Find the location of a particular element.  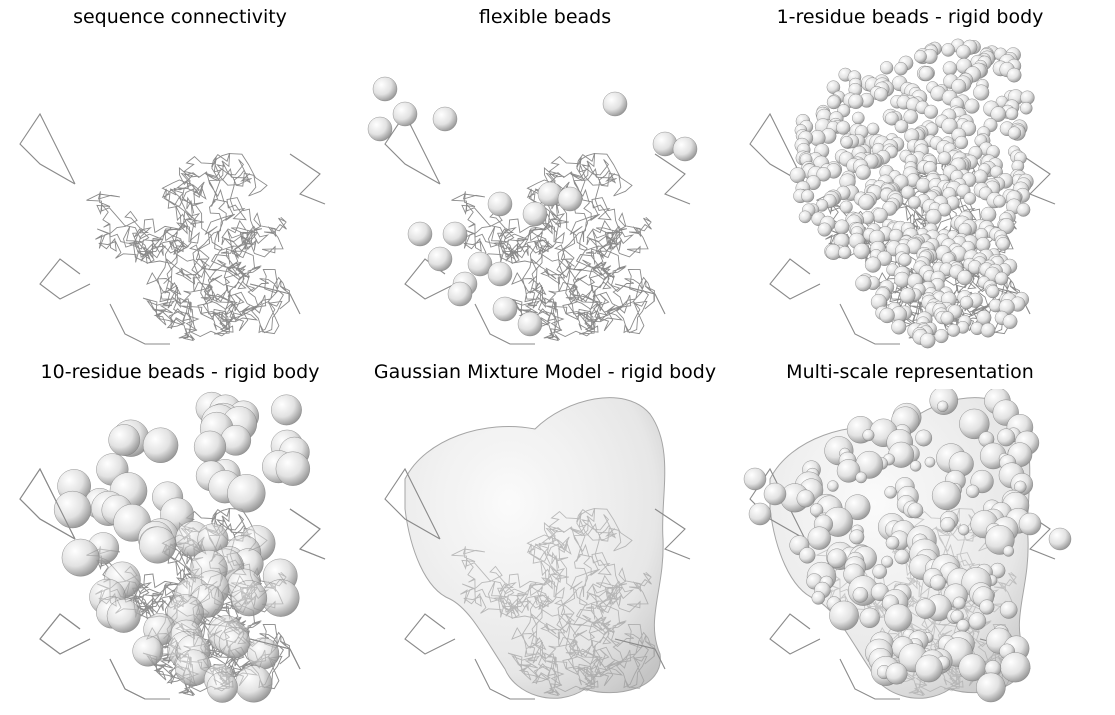

backbone-trace is located at coordinates (537, 583).